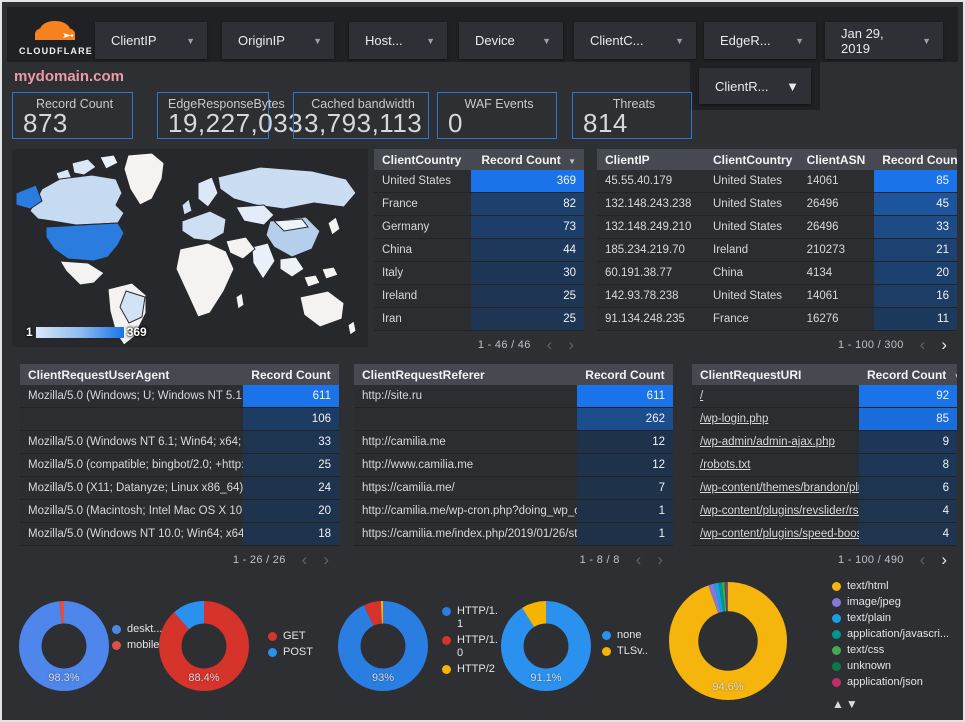  I want to click on table-row: Italy 30, so click(479, 273).